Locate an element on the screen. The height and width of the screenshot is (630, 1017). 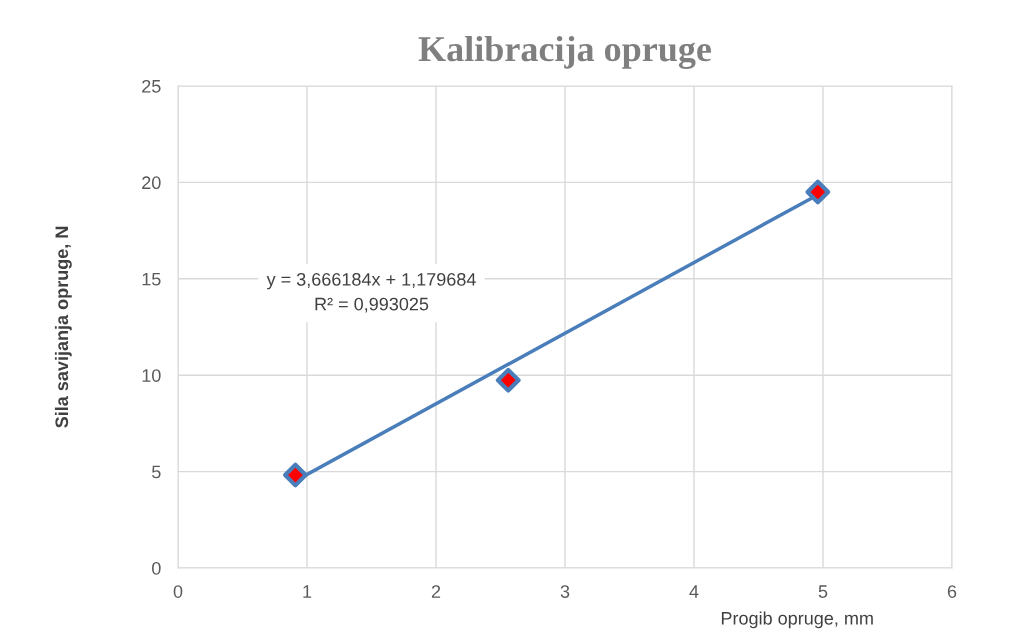
y-tick-label: 15 is located at coordinates (151, 279).